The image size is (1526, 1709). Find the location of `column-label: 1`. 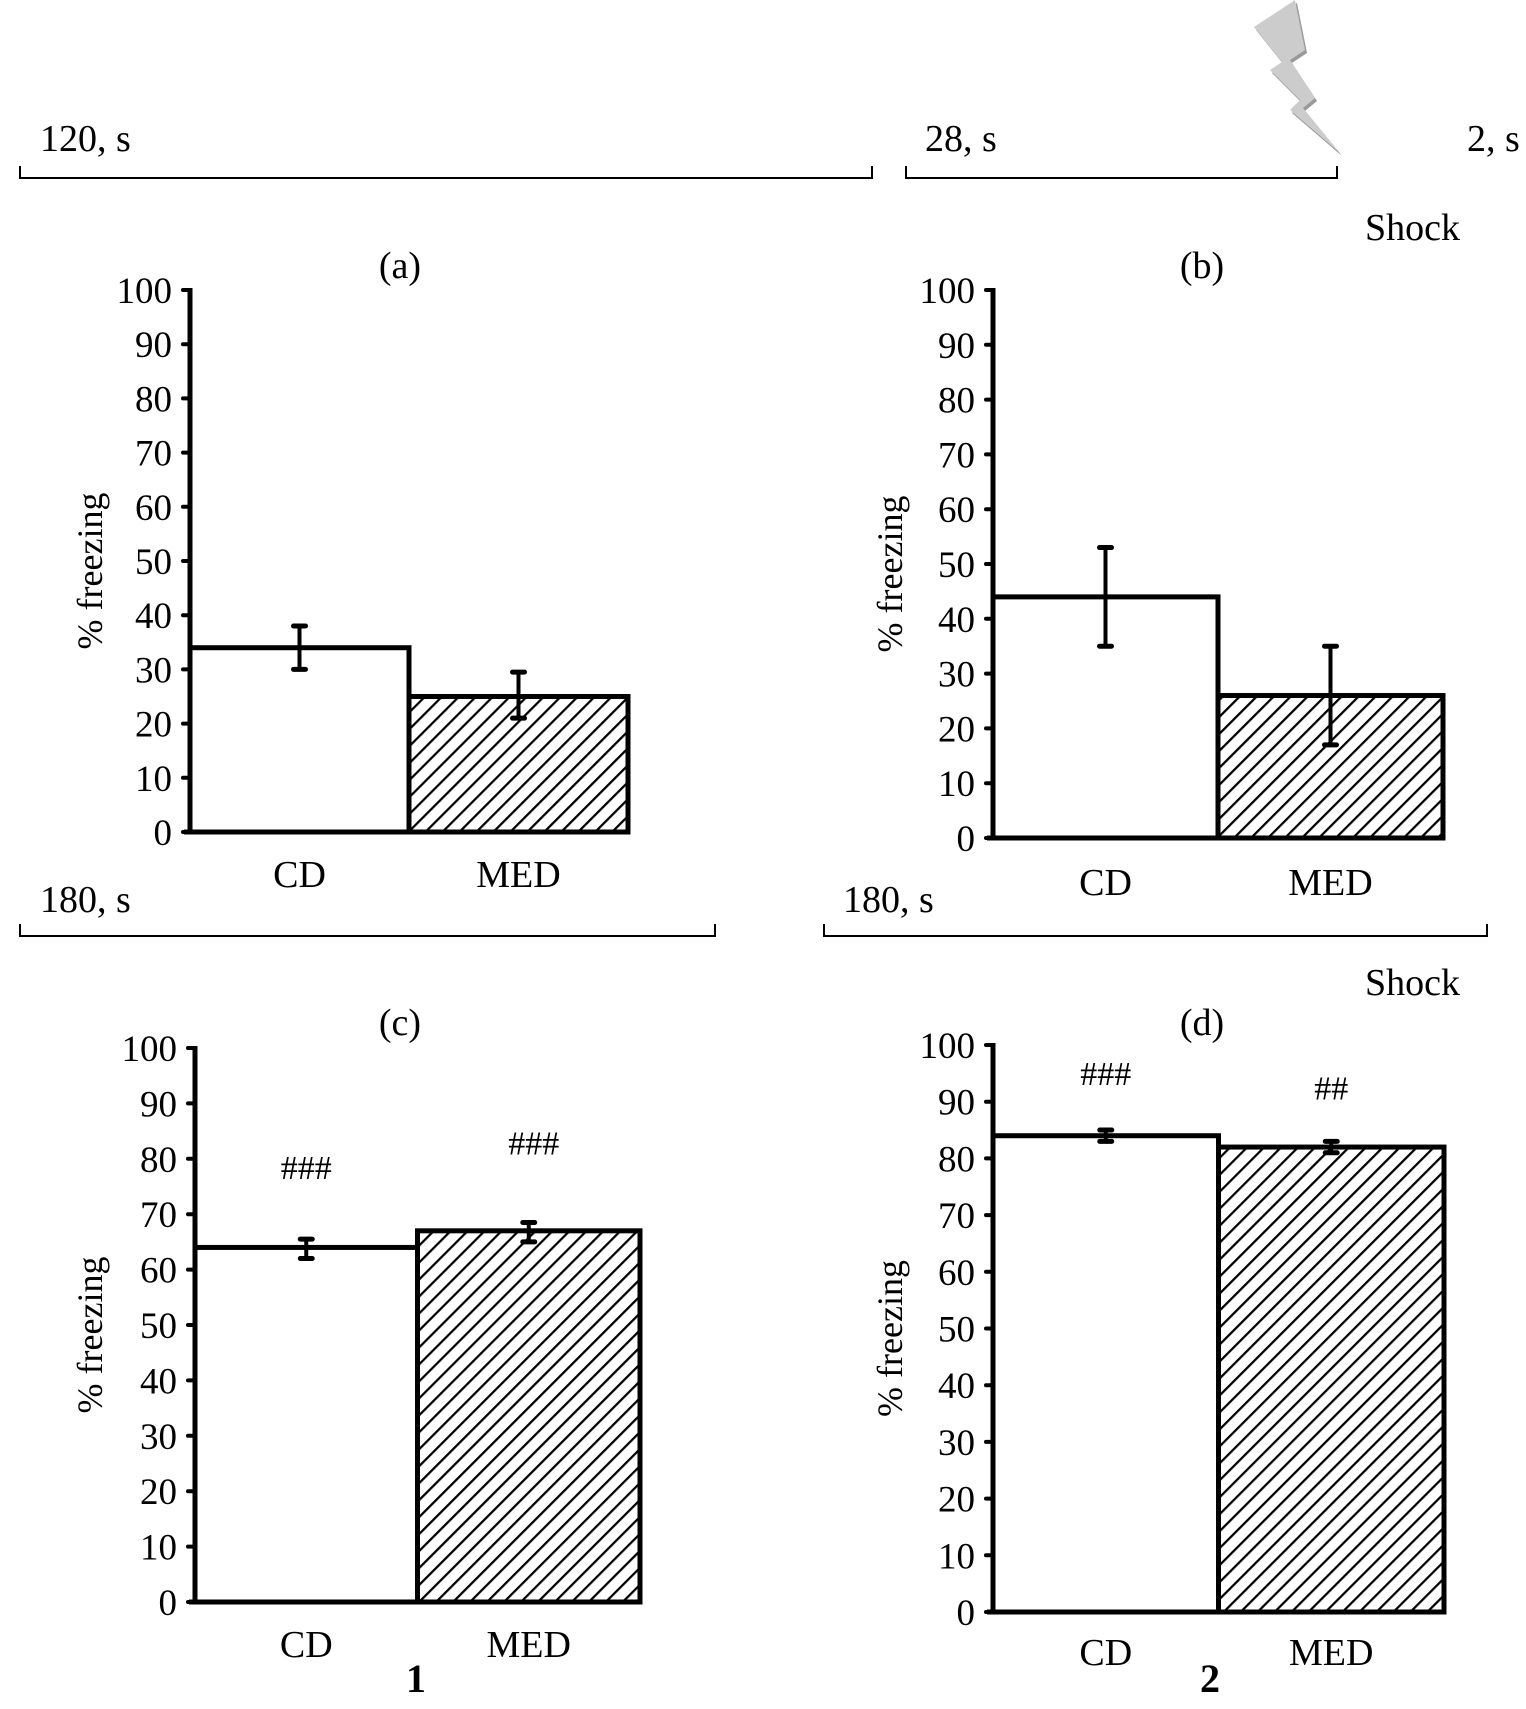

column-label: 1 is located at coordinates (416, 1678).